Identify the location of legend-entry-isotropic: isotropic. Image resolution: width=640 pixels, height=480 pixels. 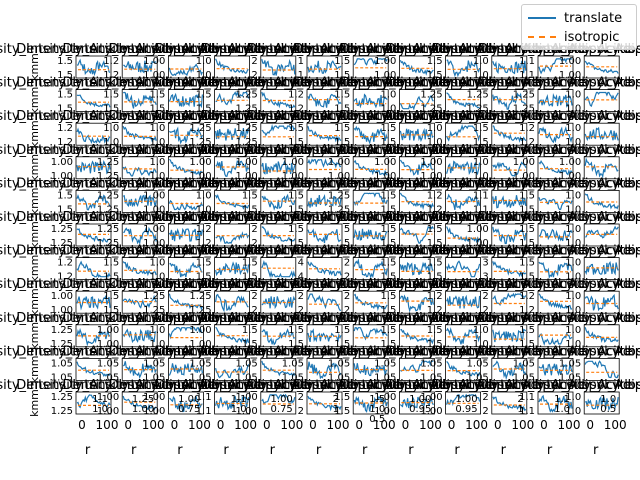
(573, 37).